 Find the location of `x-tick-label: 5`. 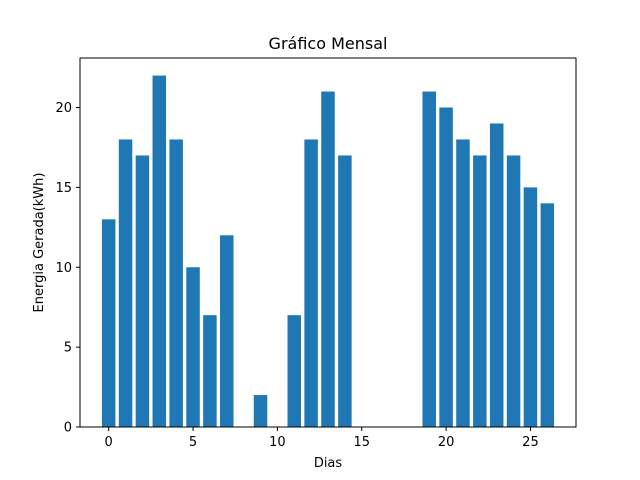

x-tick-label: 5 is located at coordinates (193, 442).